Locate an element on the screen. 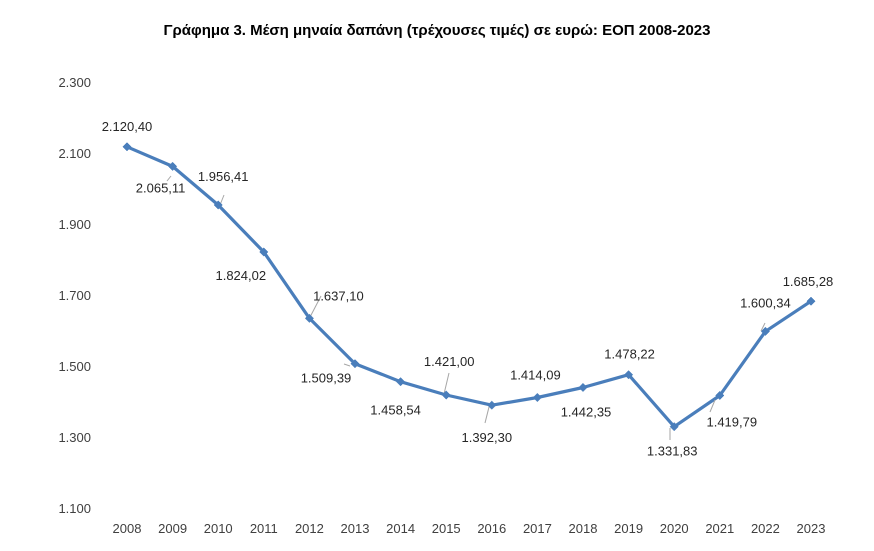  y-tick-label: 1.100 is located at coordinates (74, 508).